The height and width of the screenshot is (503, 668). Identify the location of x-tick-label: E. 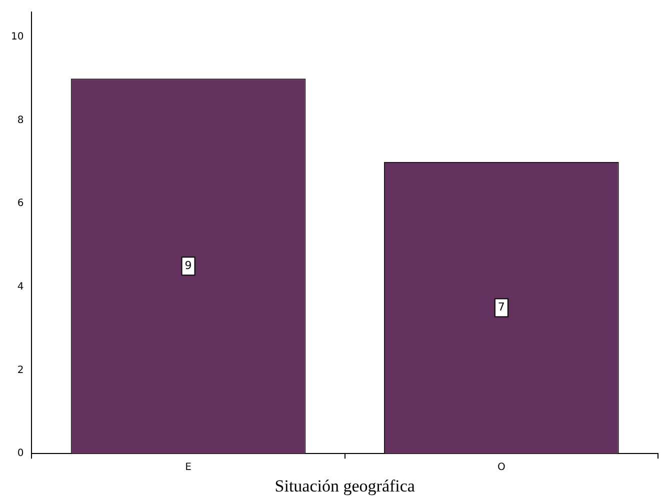
(188, 468).